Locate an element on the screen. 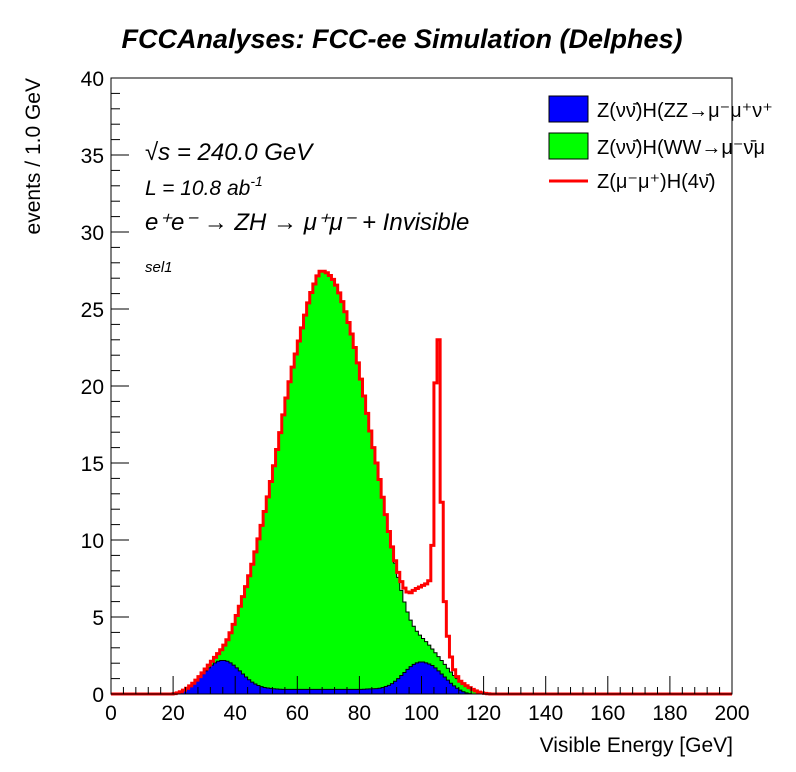  x-tick-label: 60 is located at coordinates (297, 713).